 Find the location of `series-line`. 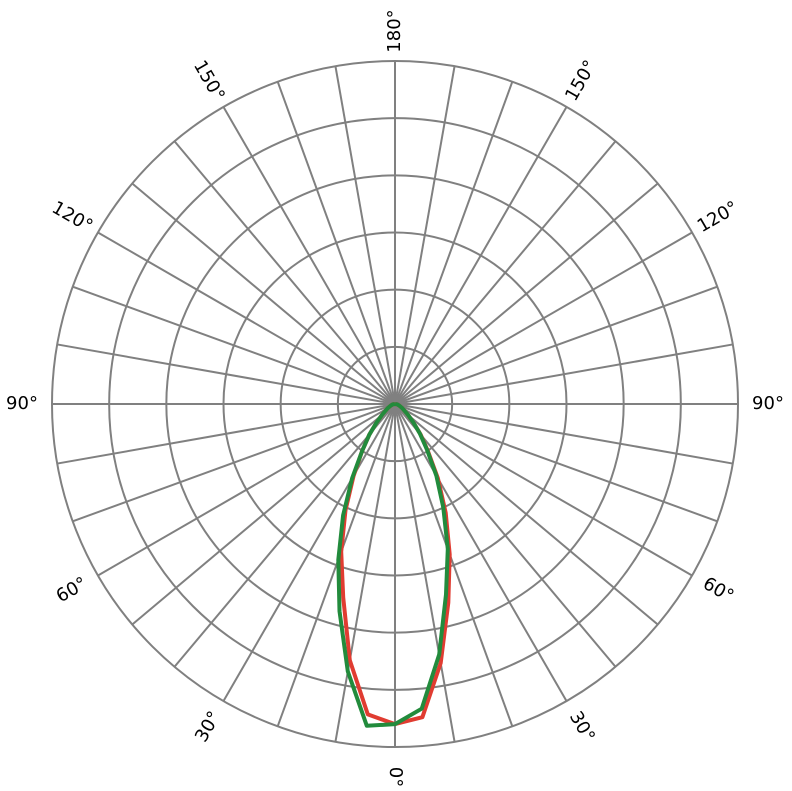

series-line is located at coordinates (393, 565).